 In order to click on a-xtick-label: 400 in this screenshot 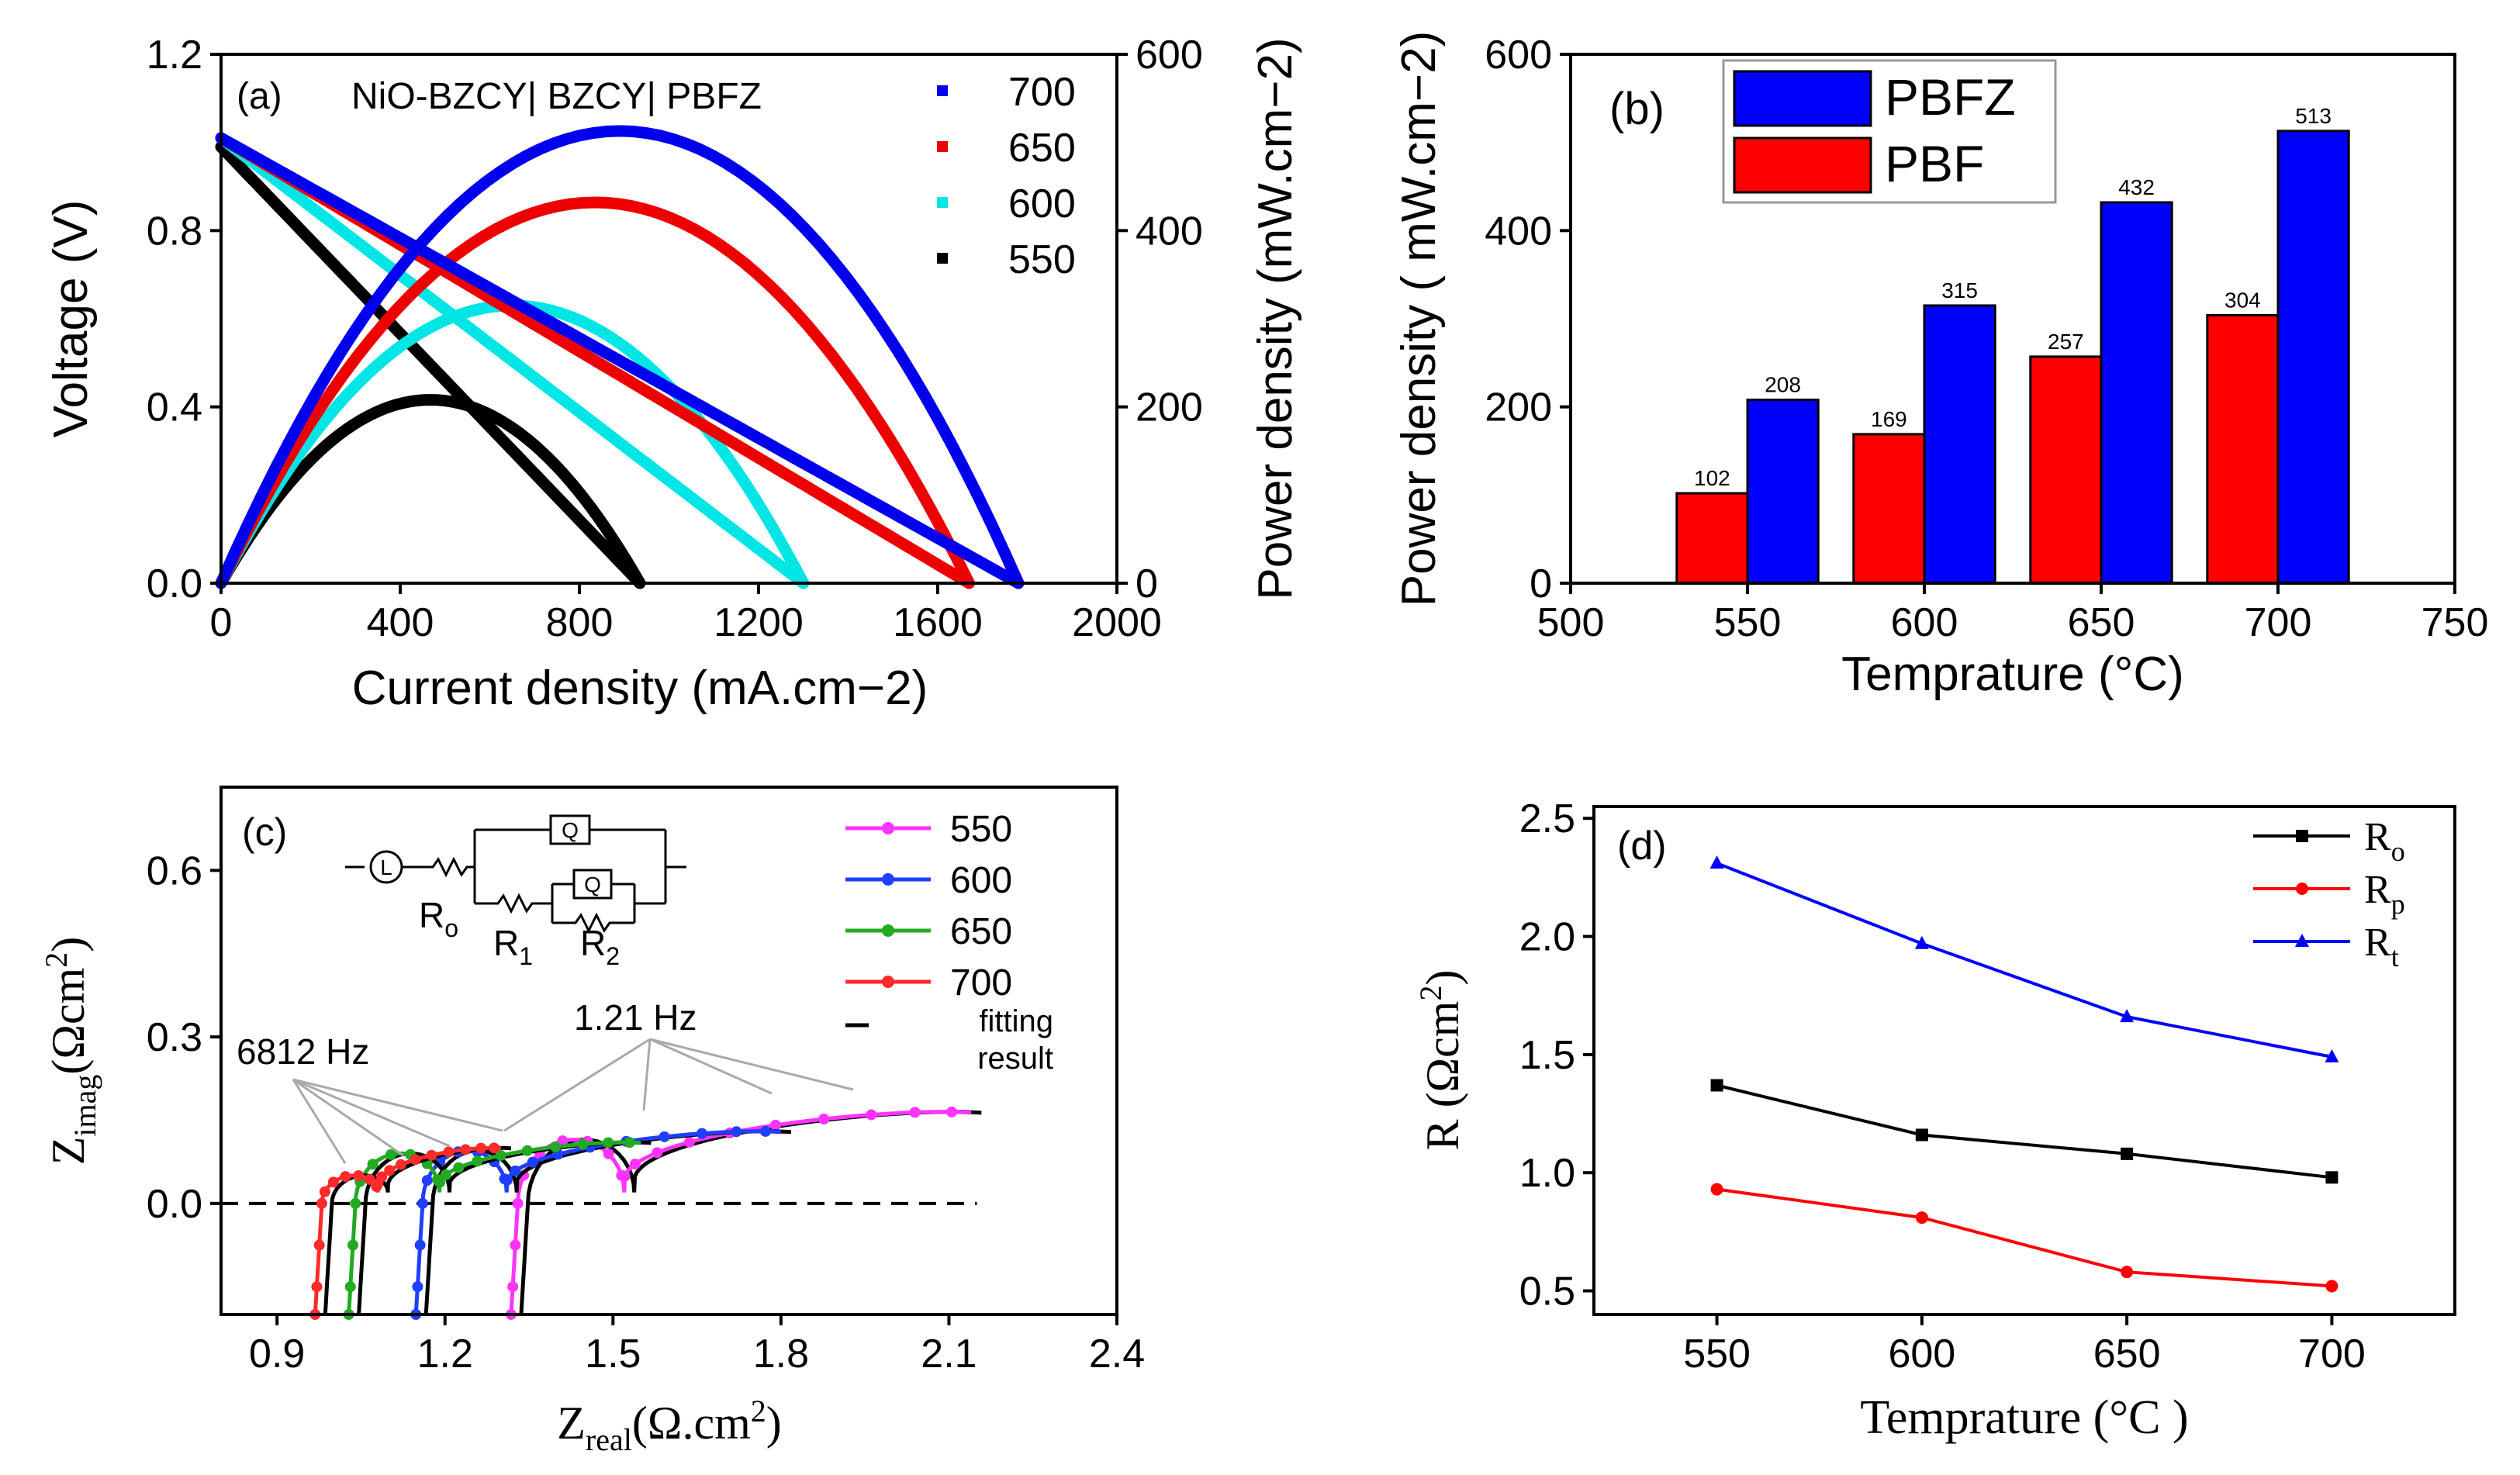, I will do `click(400, 622)`.